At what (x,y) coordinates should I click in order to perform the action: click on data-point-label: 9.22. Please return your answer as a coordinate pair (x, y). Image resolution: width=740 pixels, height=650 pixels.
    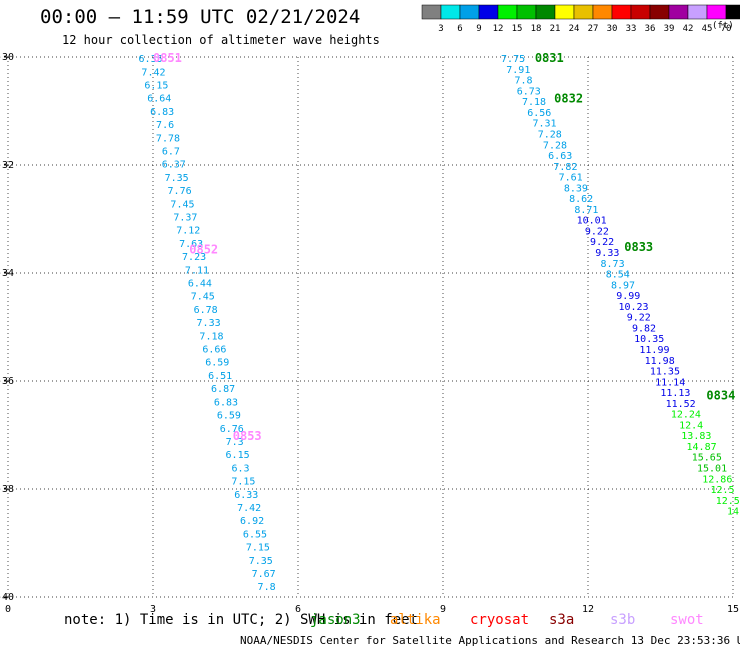
    Looking at the image, I should click on (639, 318).